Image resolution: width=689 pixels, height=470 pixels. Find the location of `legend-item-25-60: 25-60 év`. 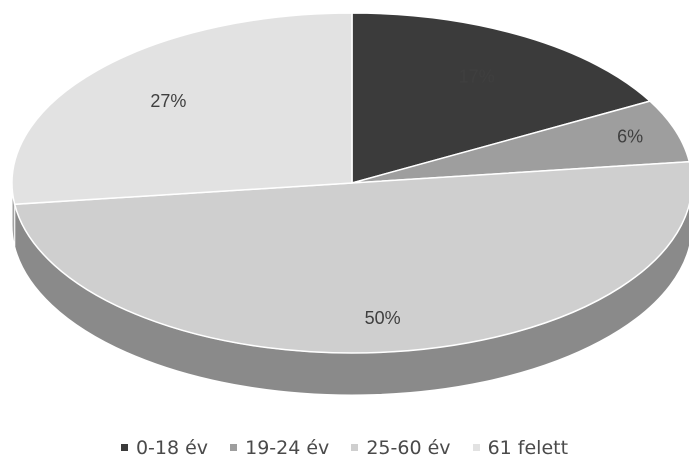

legend-item-25-60: 25-60 év is located at coordinates (401, 448).